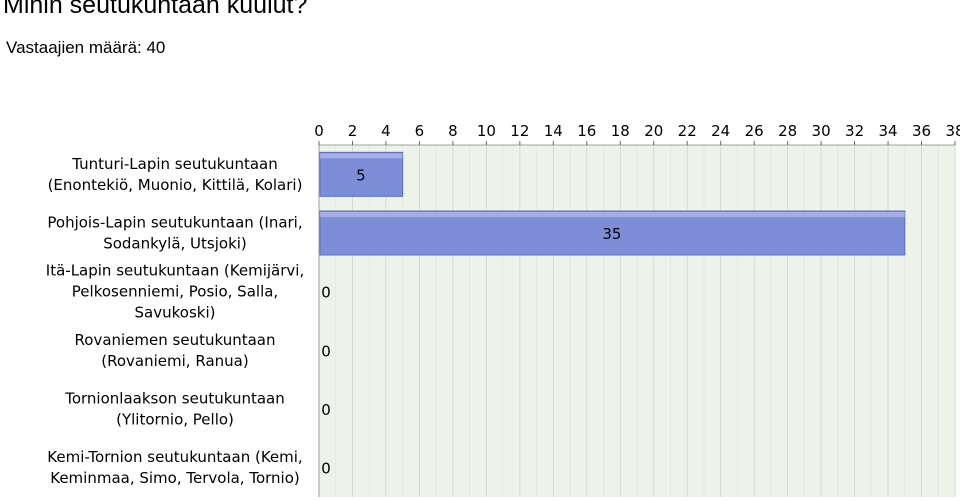 This screenshot has height=501, width=960. I want to click on x-tick-label: 28, so click(787, 131).